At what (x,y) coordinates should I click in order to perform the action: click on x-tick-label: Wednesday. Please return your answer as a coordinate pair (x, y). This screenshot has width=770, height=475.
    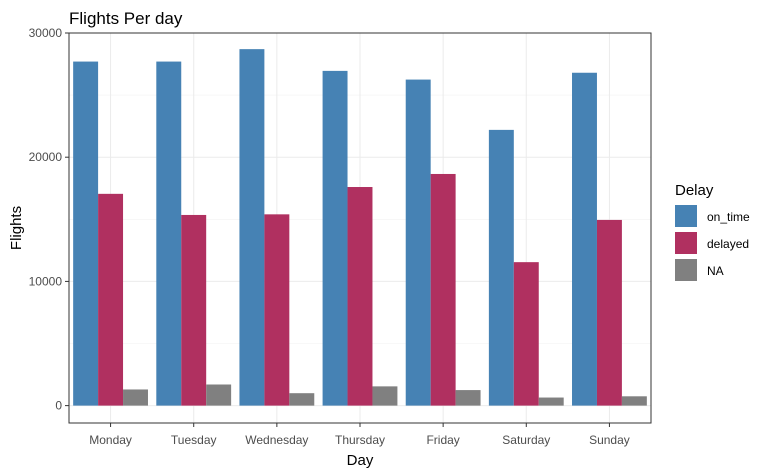
    Looking at the image, I should click on (276, 440).